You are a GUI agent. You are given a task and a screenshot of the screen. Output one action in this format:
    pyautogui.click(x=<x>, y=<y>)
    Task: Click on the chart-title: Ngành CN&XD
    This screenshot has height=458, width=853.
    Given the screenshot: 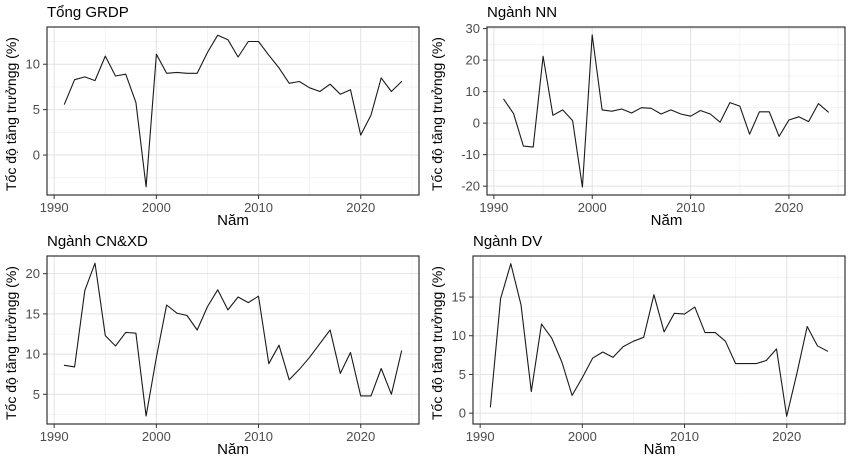 What is the action you would take?
    pyautogui.click(x=97, y=241)
    